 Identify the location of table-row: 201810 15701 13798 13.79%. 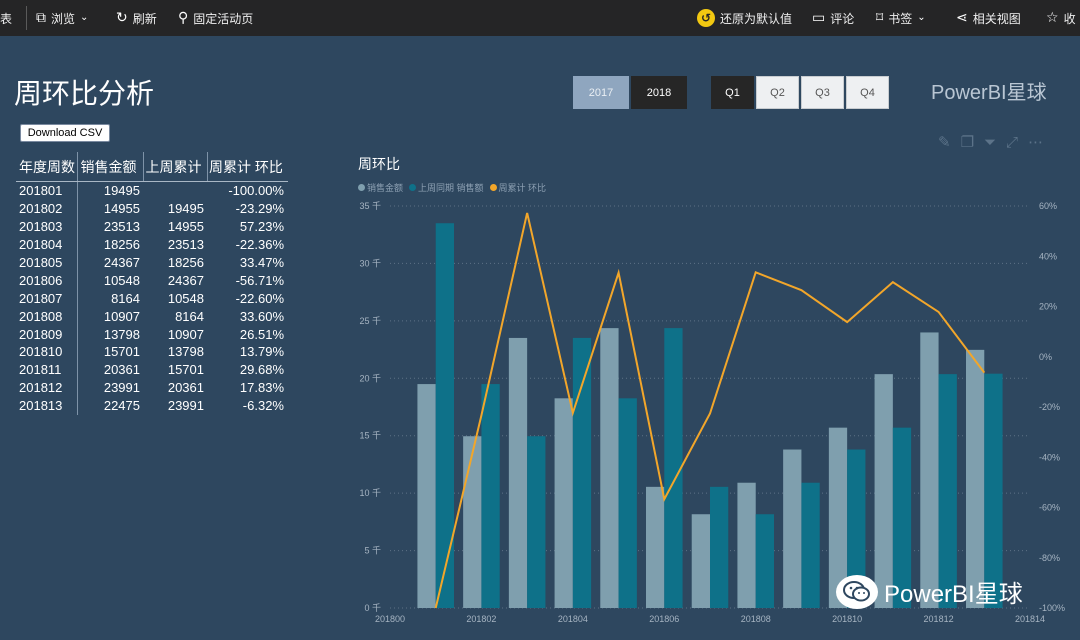
(152, 352).